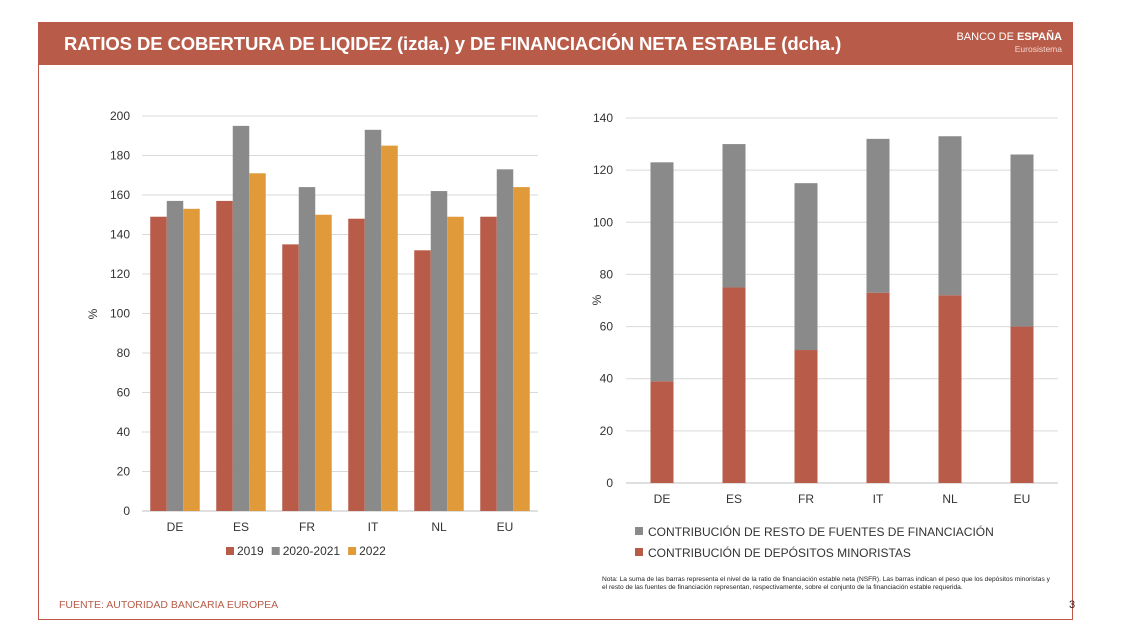 The image size is (1129, 637). I want to click on lcr-xtick-label: ES, so click(241, 527).